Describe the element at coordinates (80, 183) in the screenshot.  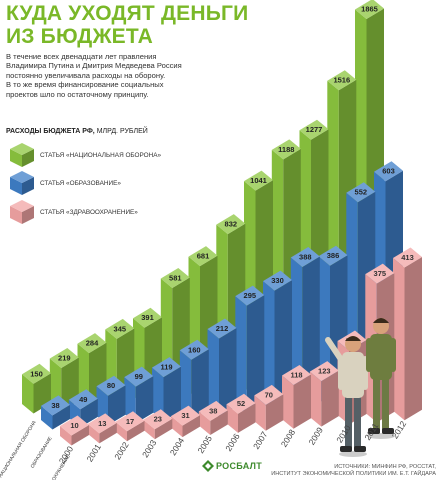
I see `legend-item-education: СТАТЬЯ «ОБРАЗОВАНИЕ»` at that location.